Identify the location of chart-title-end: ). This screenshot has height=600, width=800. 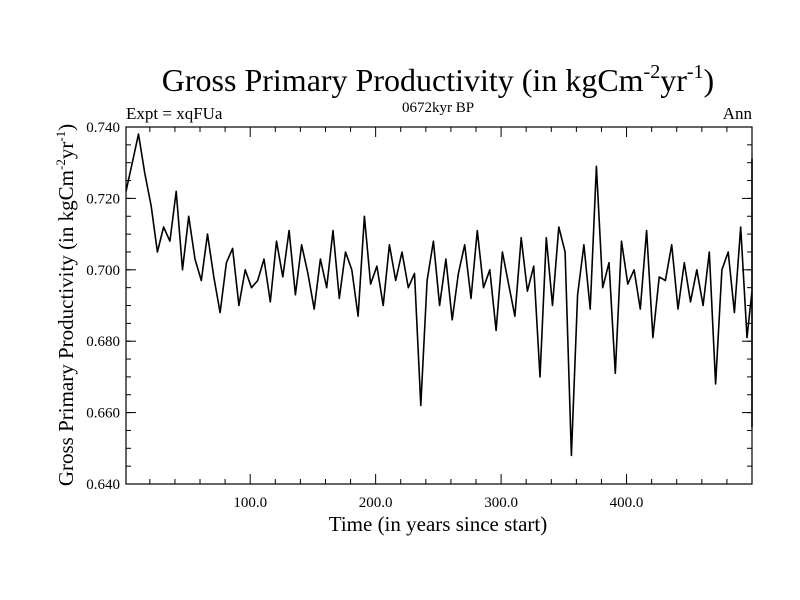
(709, 80).